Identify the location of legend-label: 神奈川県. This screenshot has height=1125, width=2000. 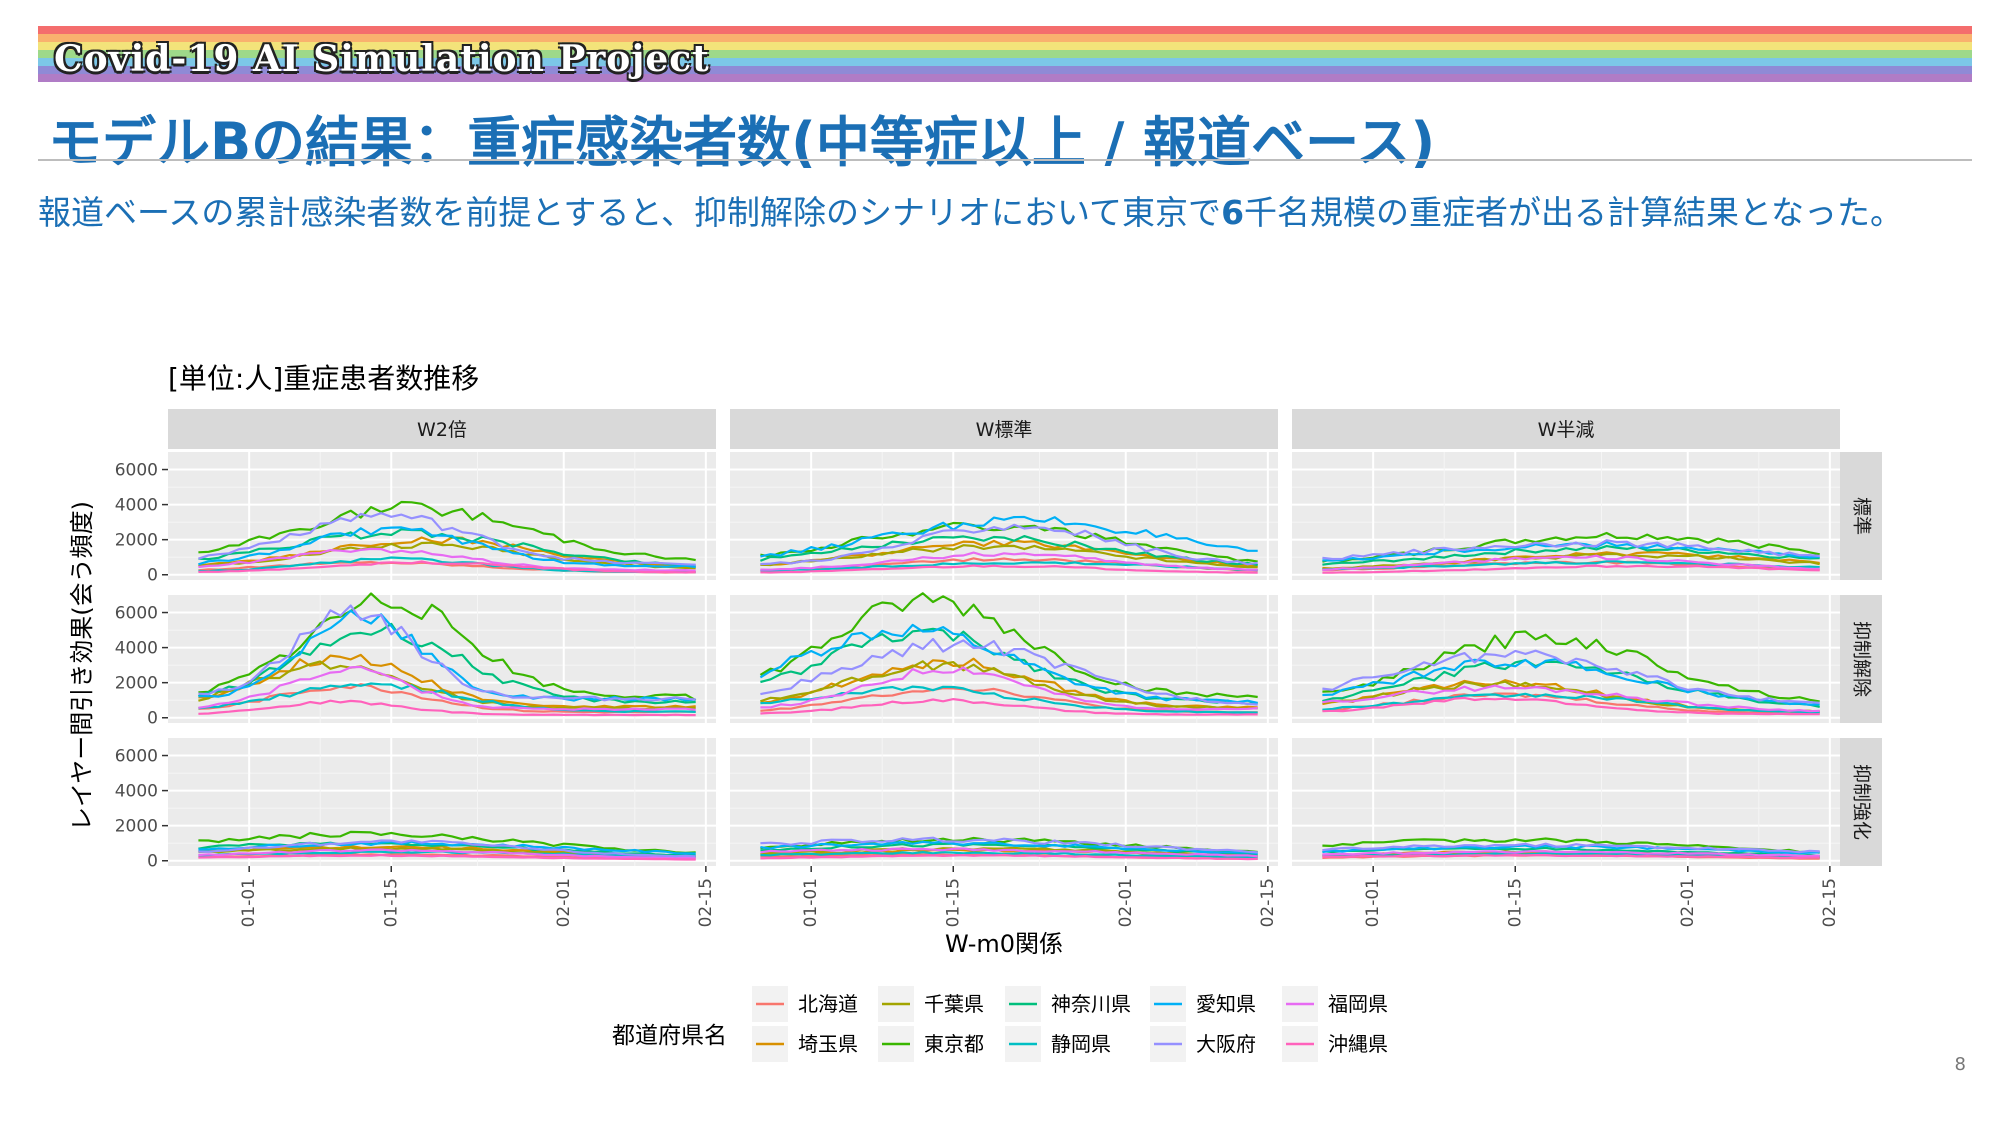
(1091, 1004).